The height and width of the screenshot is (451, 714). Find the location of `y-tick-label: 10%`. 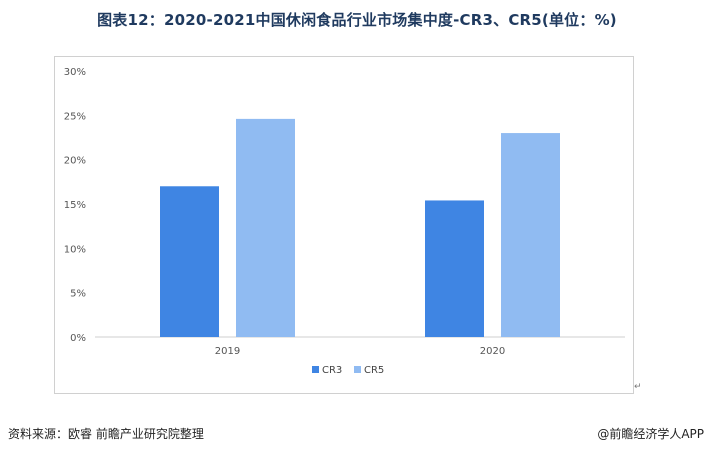

y-tick-label: 10% is located at coordinates (75, 249).